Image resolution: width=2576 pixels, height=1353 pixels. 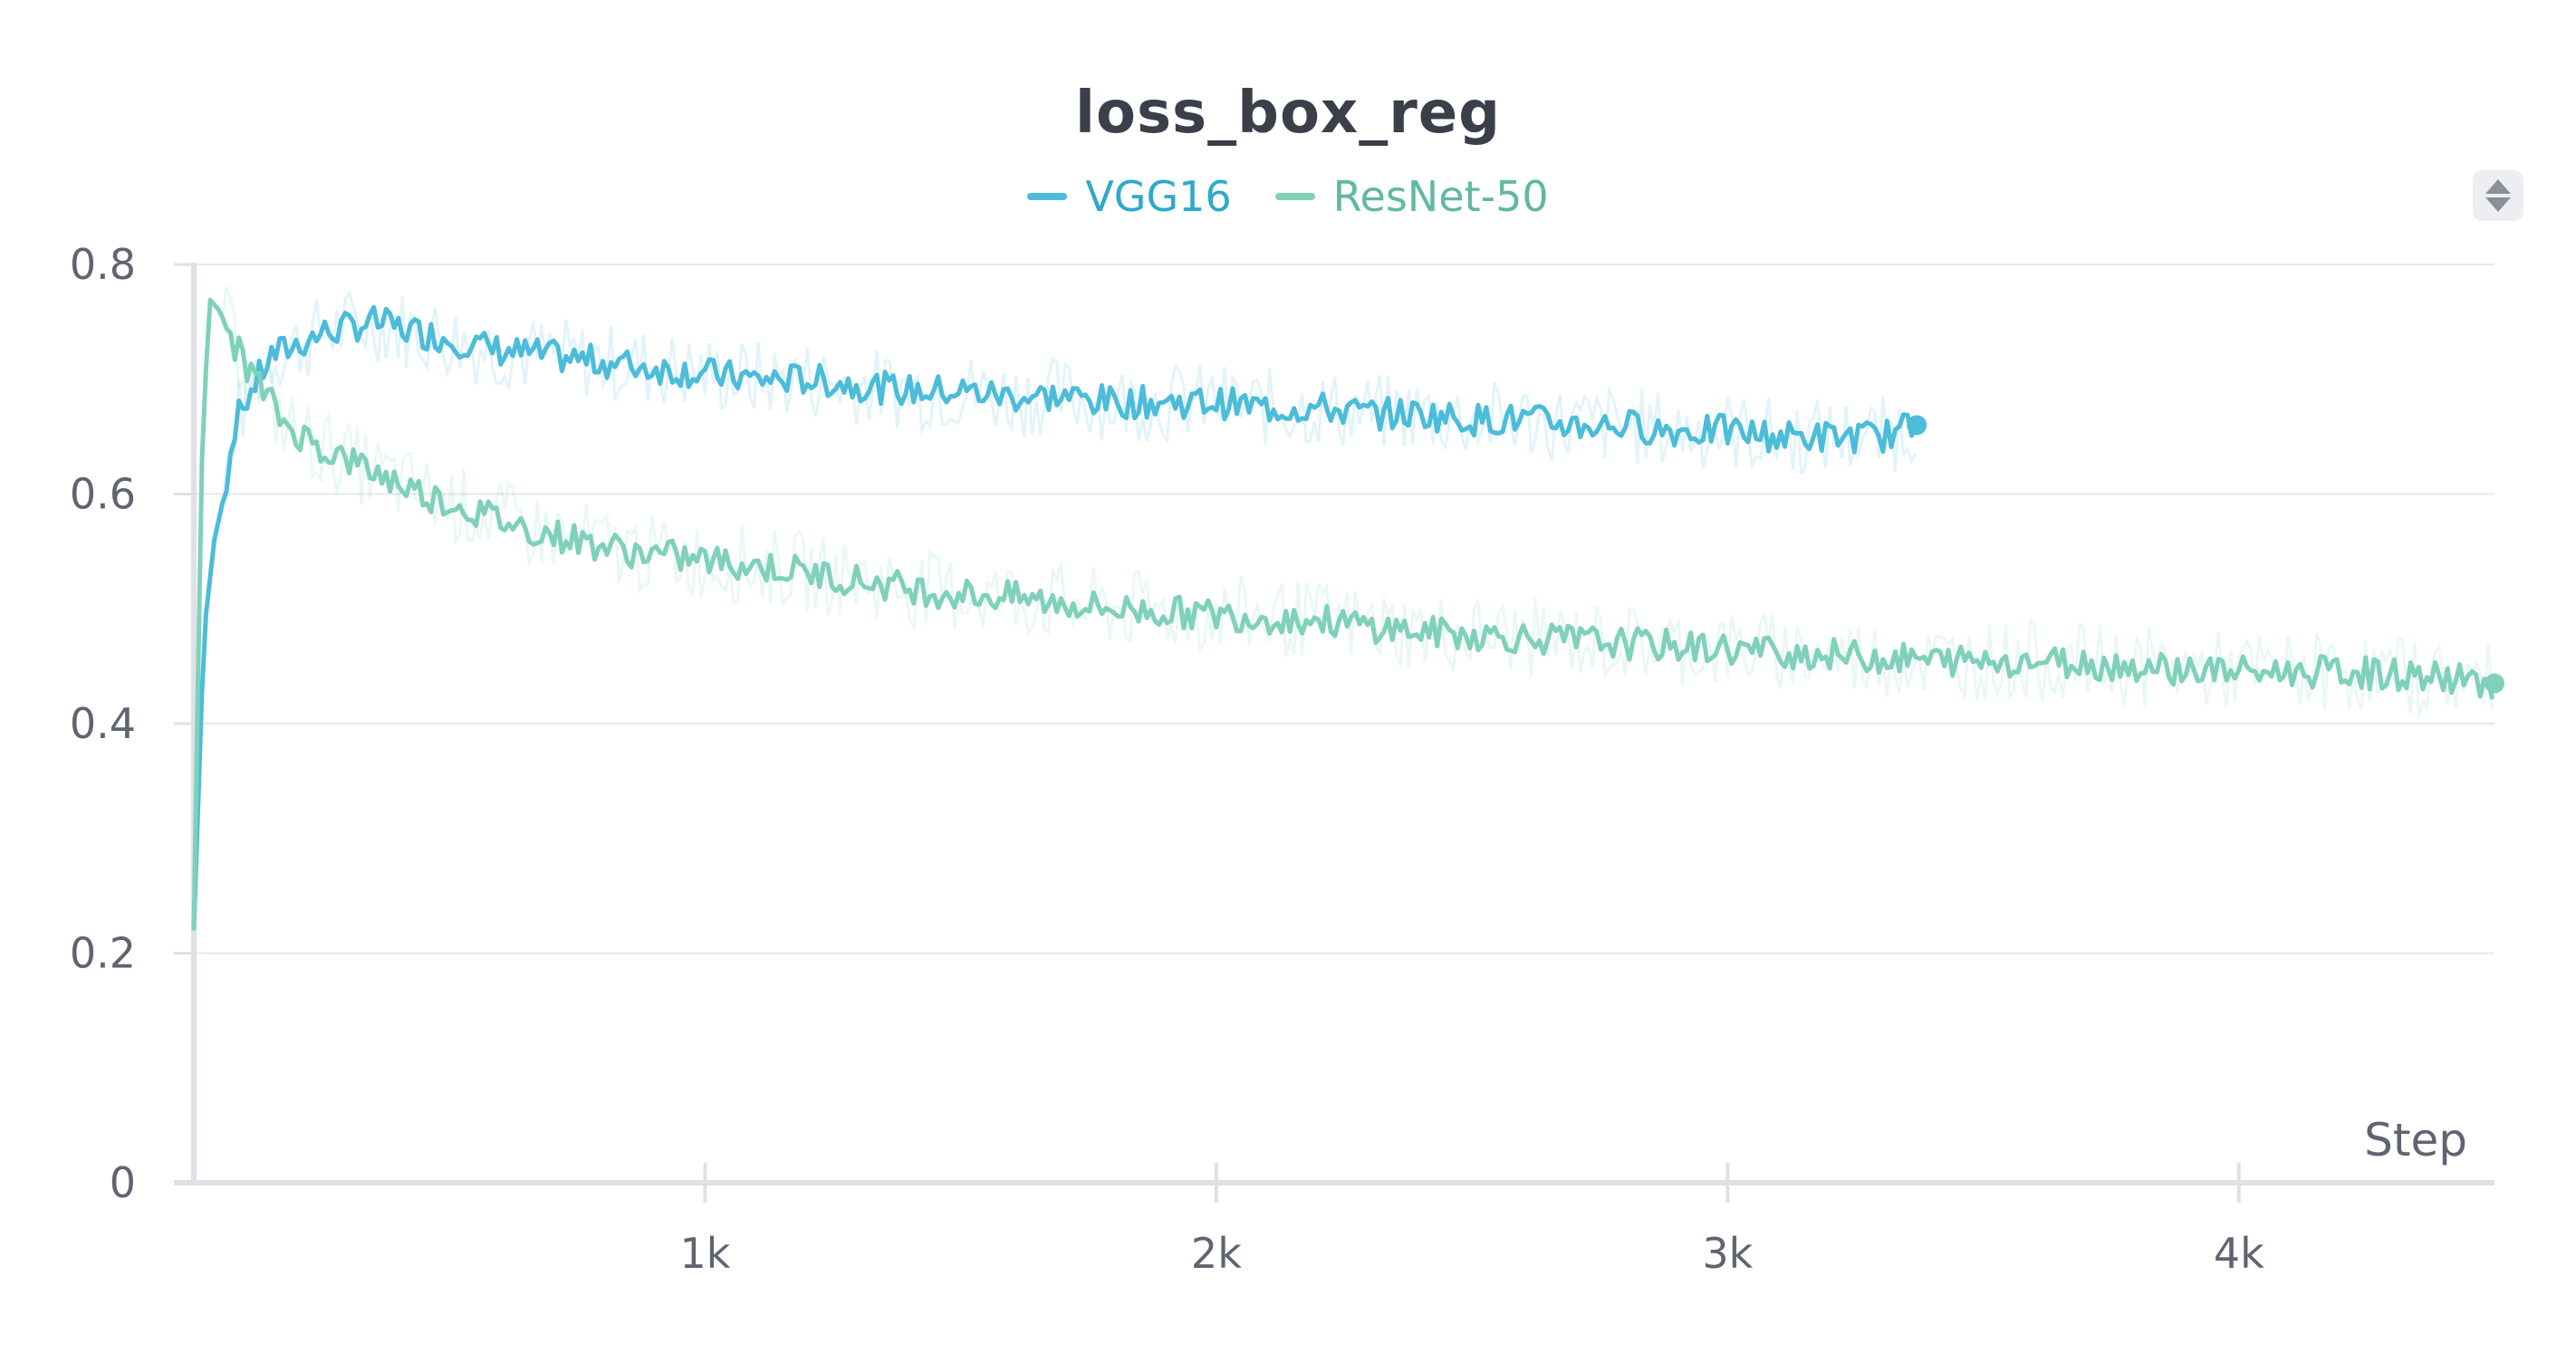 I want to click on legend-swatch-resnet50, so click(x=1294, y=197).